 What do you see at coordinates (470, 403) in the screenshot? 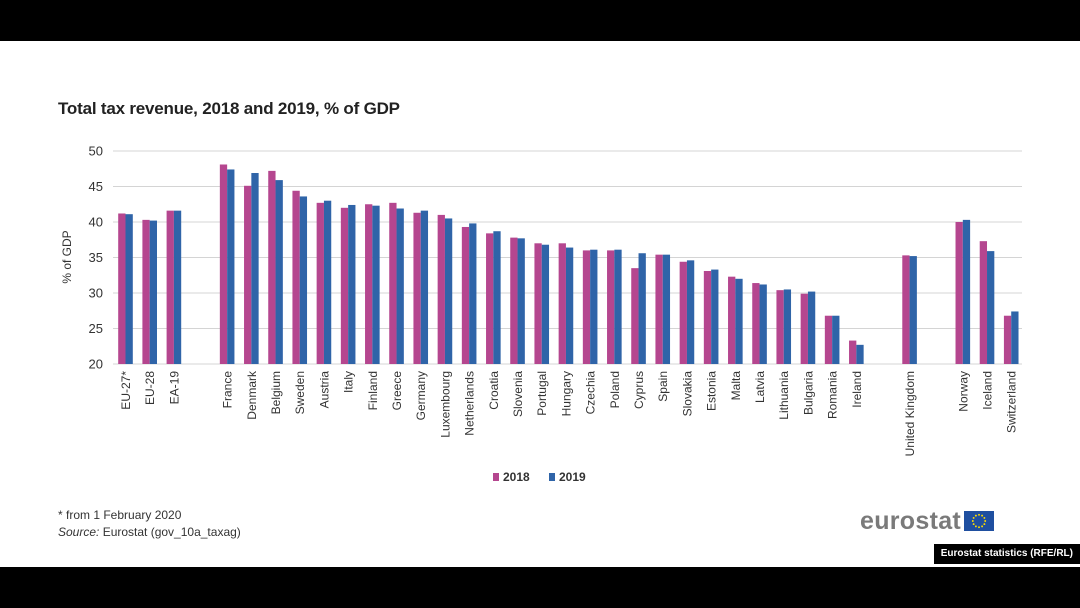
I see `category-label: Netherlands` at bounding box center [470, 403].